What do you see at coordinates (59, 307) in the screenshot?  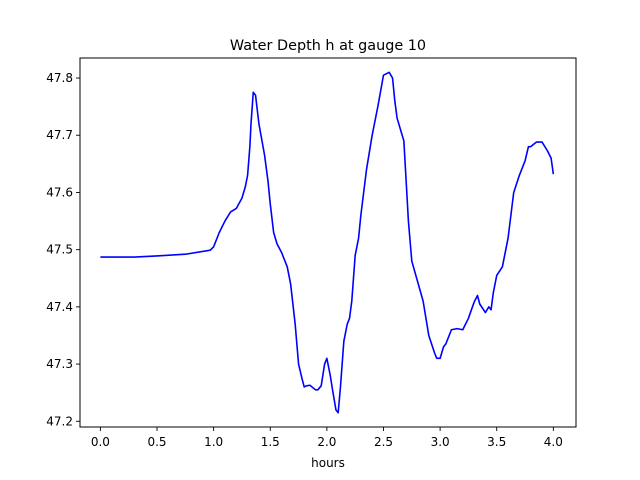 I see `y-tick-label: 47.4` at bounding box center [59, 307].